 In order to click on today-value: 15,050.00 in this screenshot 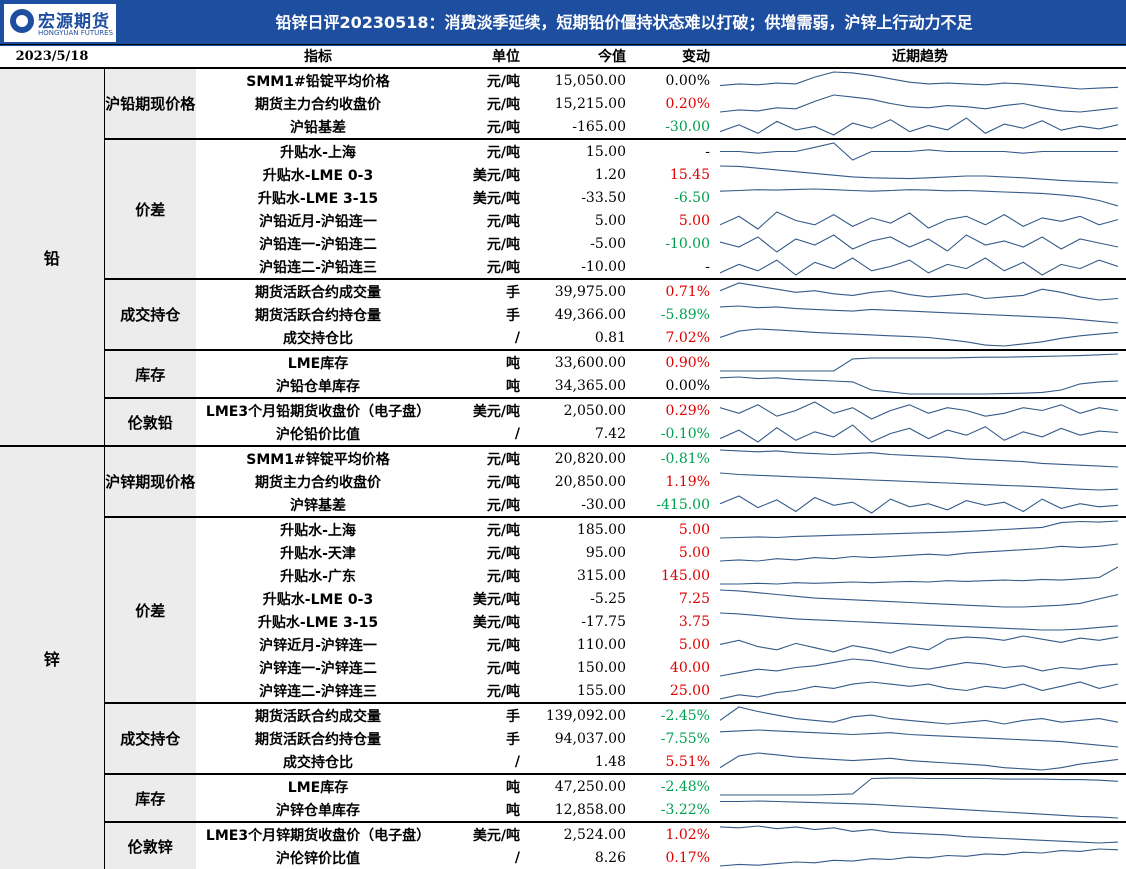, I will do `click(590, 80)`.